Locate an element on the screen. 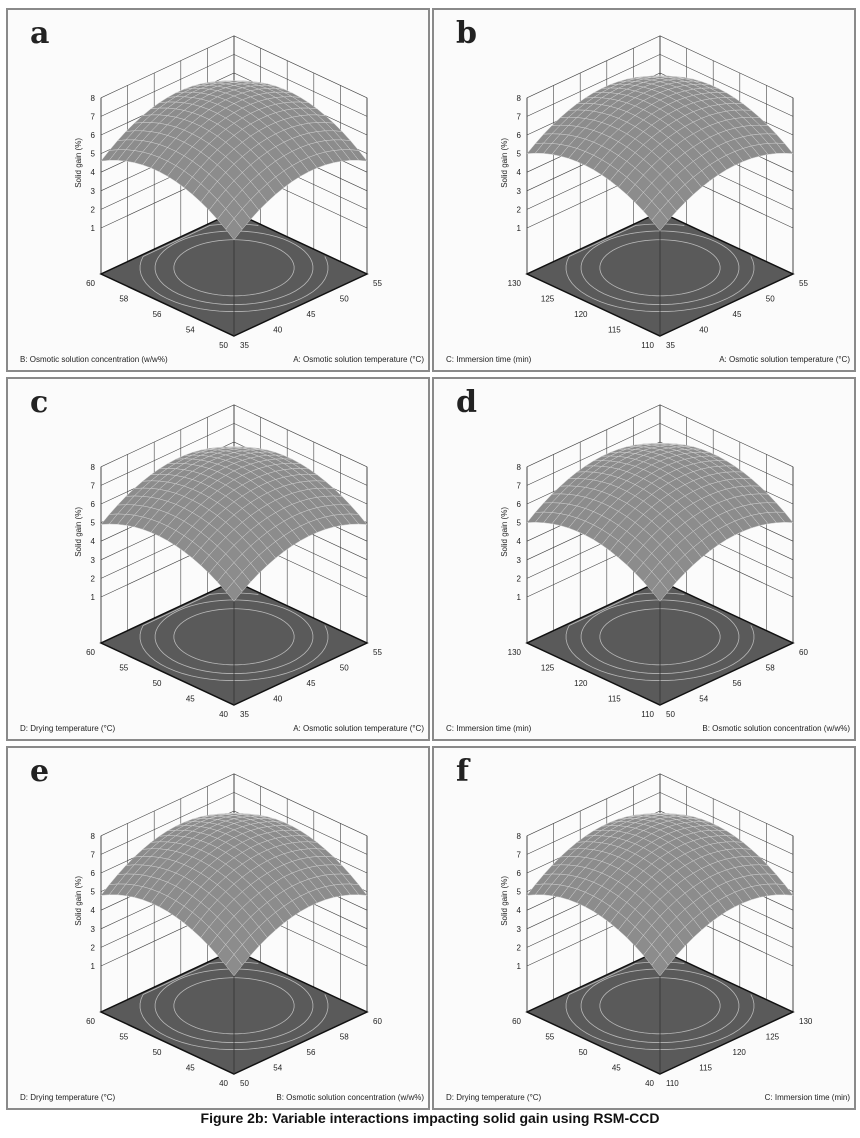 The height and width of the screenshot is (1138, 860). right-axis-tick-label: 58 is located at coordinates (770, 668).